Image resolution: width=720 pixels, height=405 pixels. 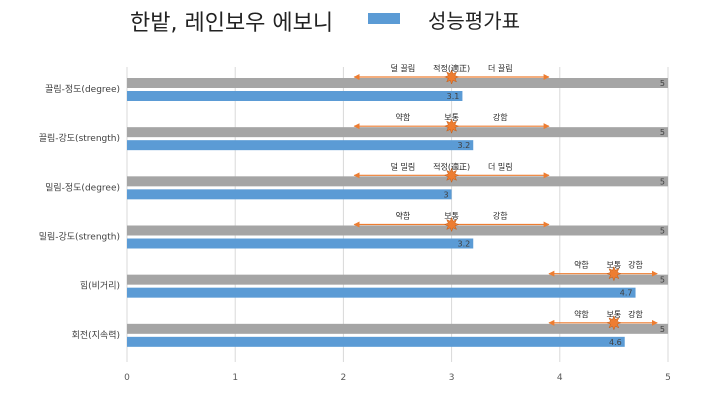 I want to click on category-label: 밀림-정도(degree), so click(x=82, y=187).